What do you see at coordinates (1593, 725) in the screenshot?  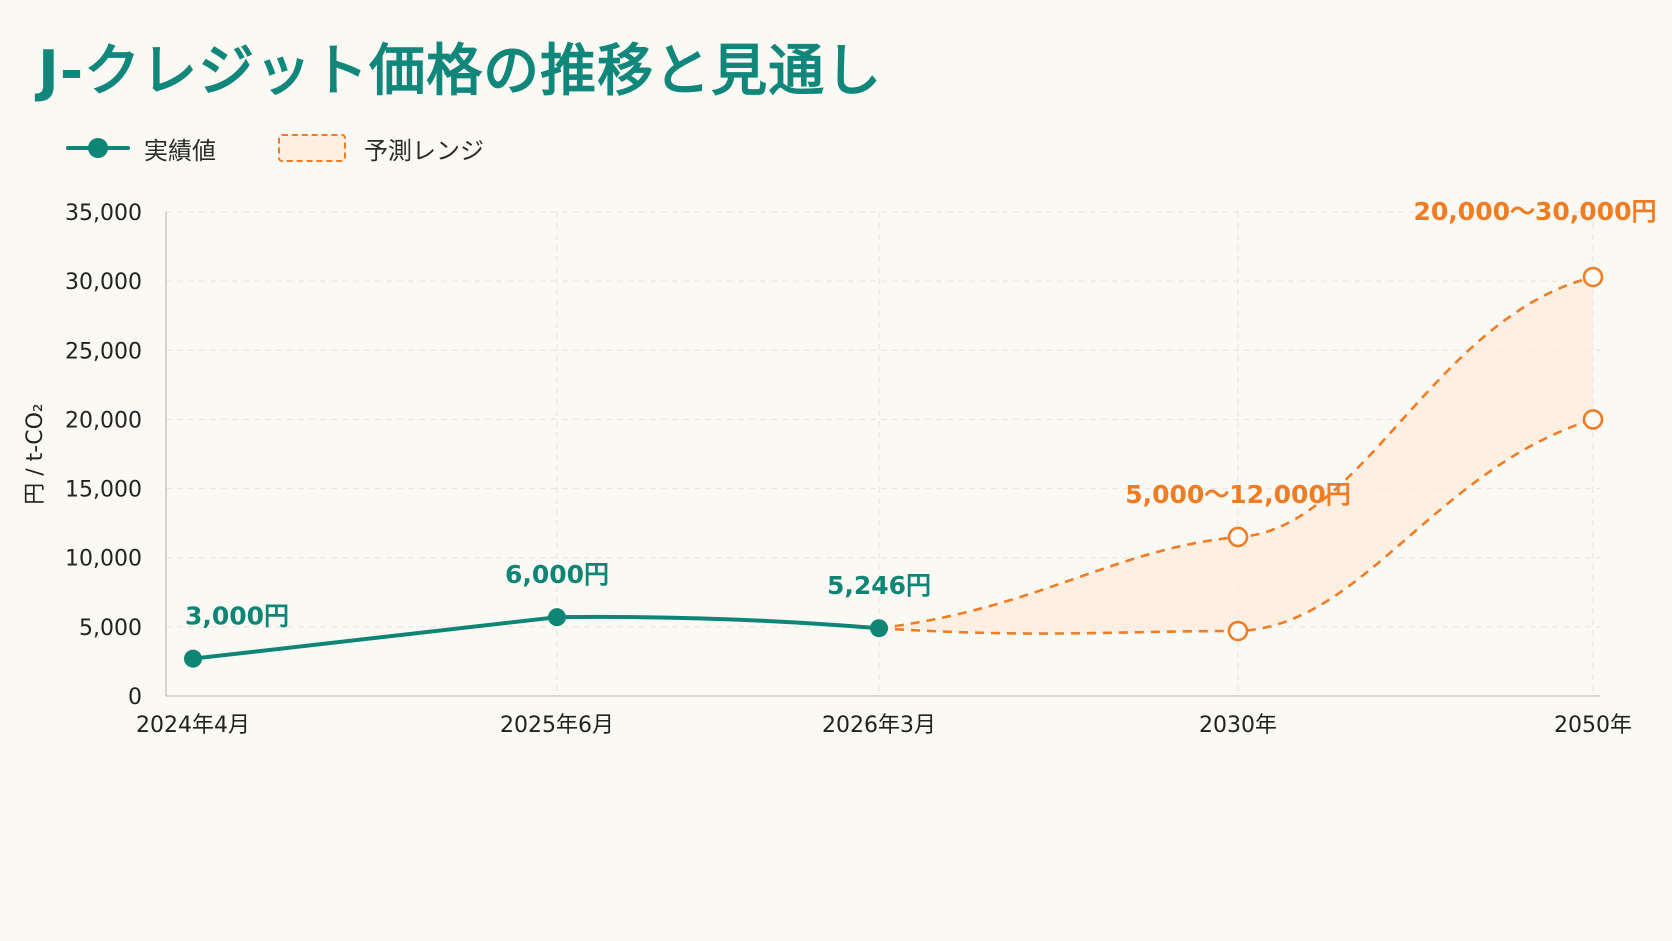 I see `x-tick-label: 2050年` at bounding box center [1593, 725].